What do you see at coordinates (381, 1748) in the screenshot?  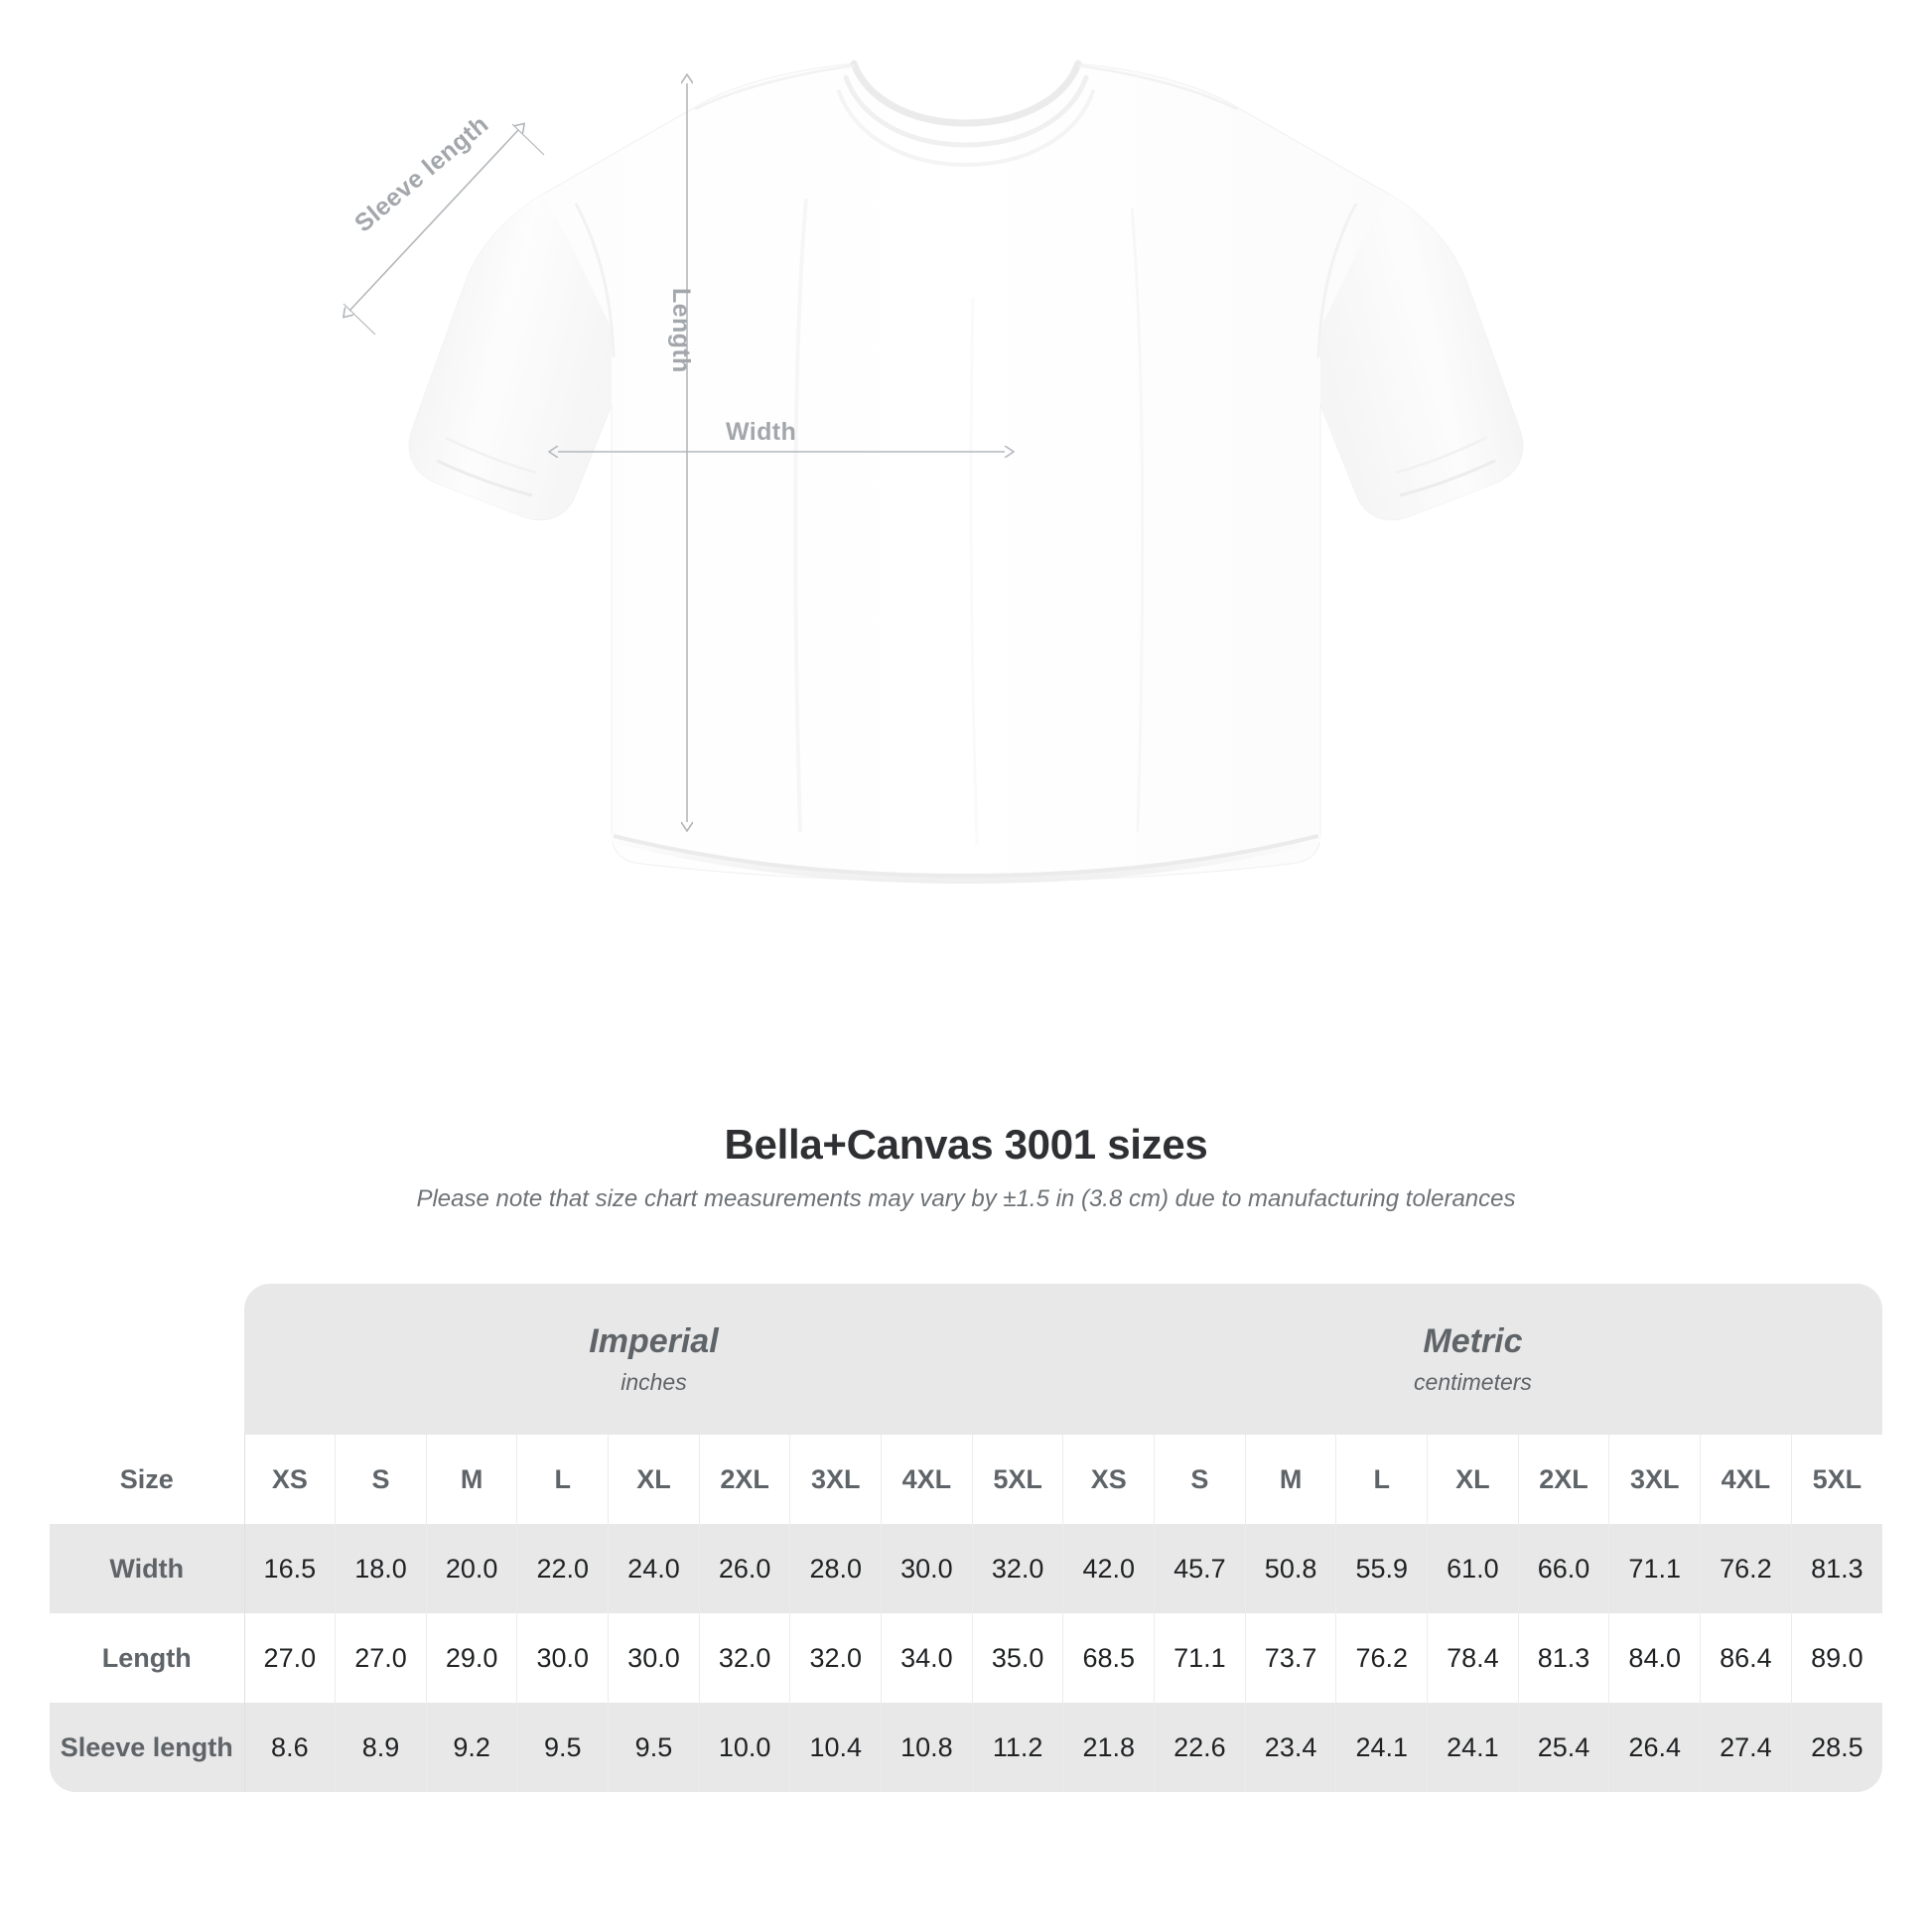 I see `cell-sleeve-length-imperial-s: 8.9` at bounding box center [381, 1748].